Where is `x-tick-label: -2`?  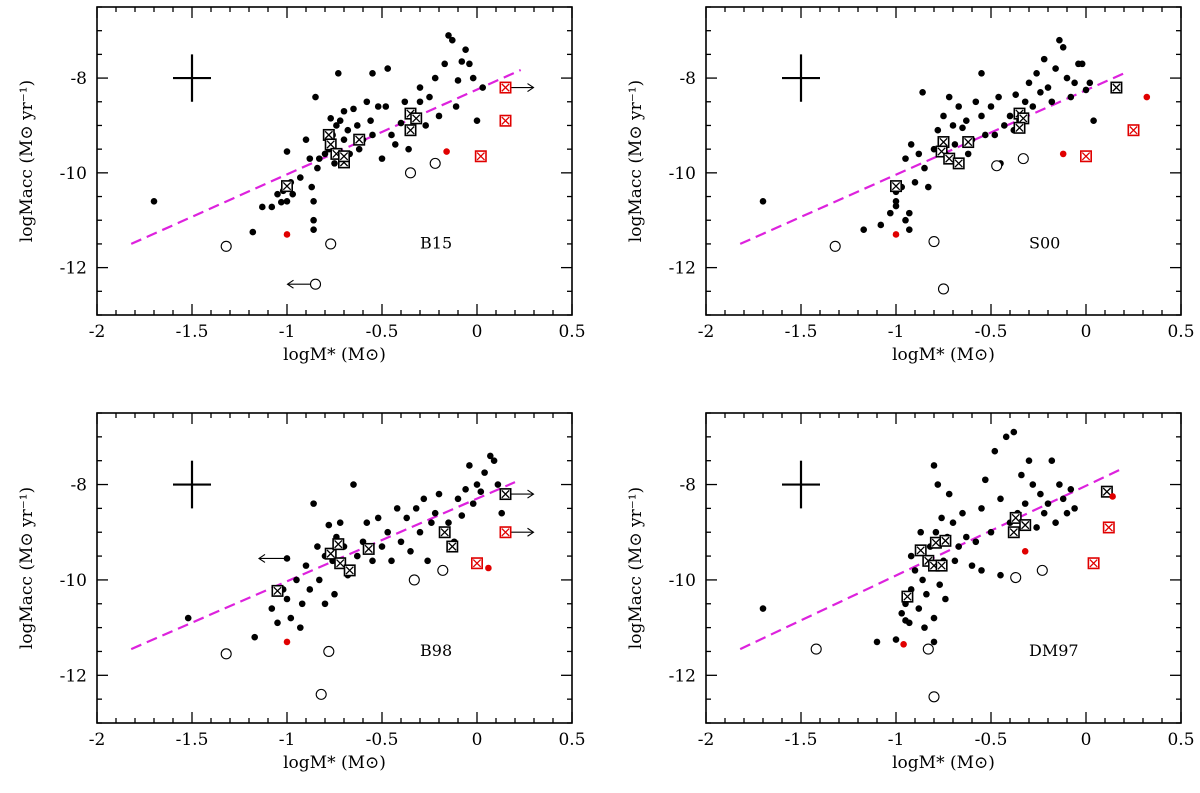
x-tick-label: -2 is located at coordinates (97, 332).